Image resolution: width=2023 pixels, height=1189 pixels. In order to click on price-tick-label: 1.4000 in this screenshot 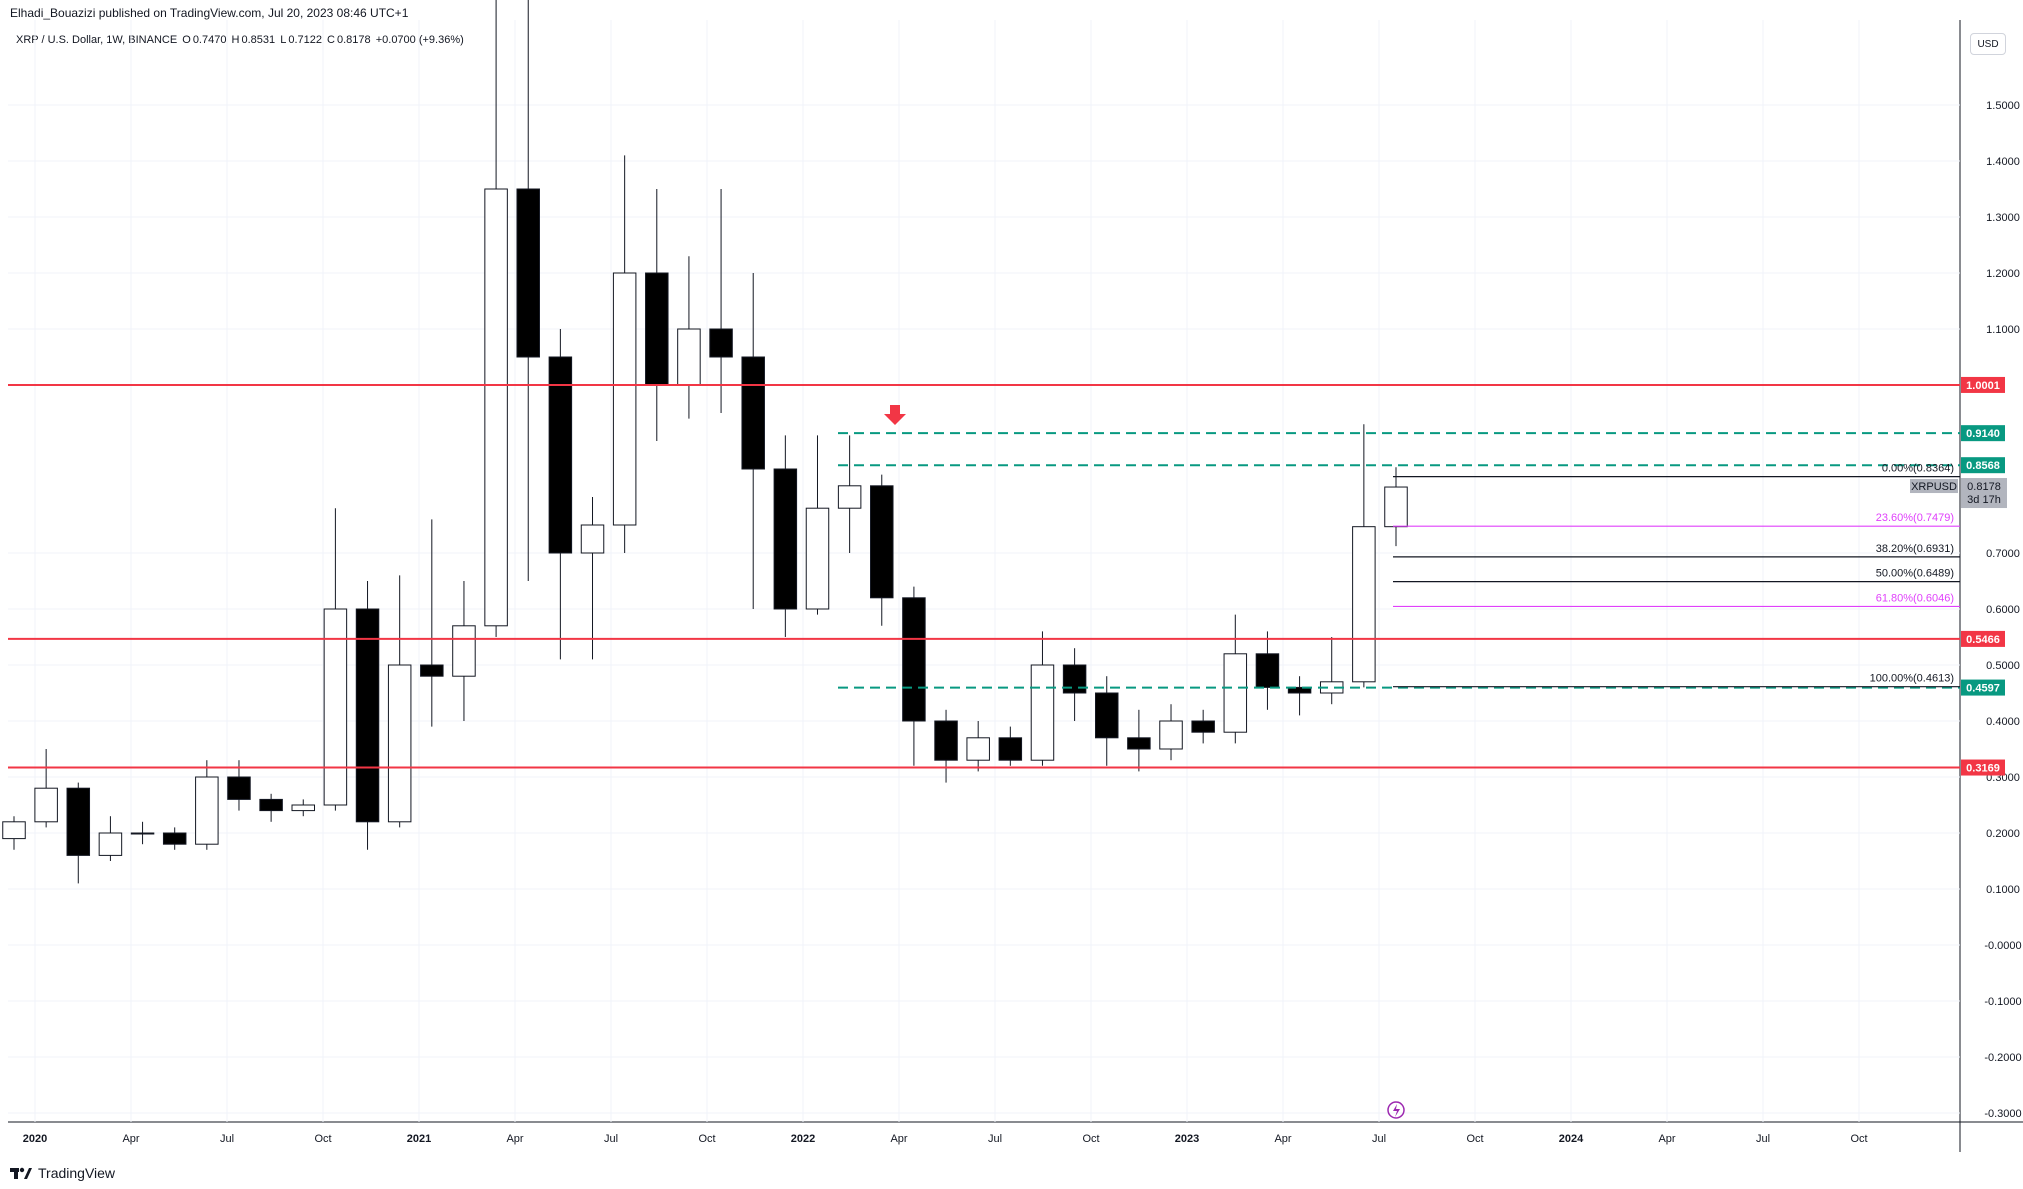, I will do `click(2003, 162)`.